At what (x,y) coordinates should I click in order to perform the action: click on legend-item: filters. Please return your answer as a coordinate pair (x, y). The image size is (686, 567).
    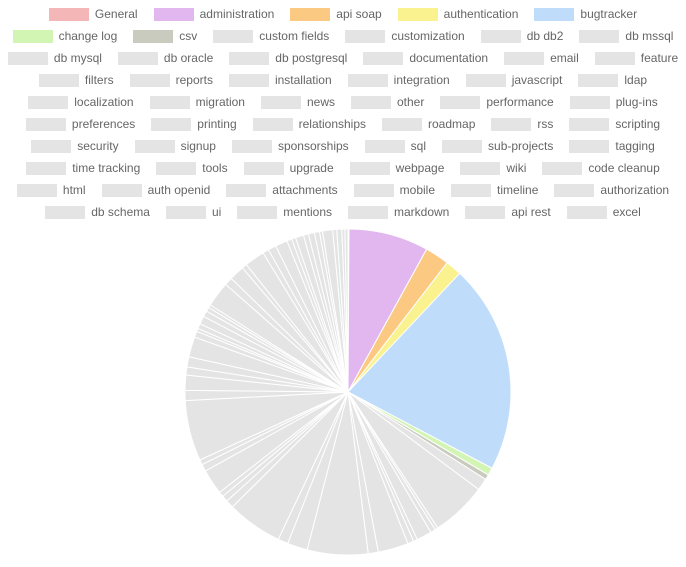
    Looking at the image, I should click on (76, 80).